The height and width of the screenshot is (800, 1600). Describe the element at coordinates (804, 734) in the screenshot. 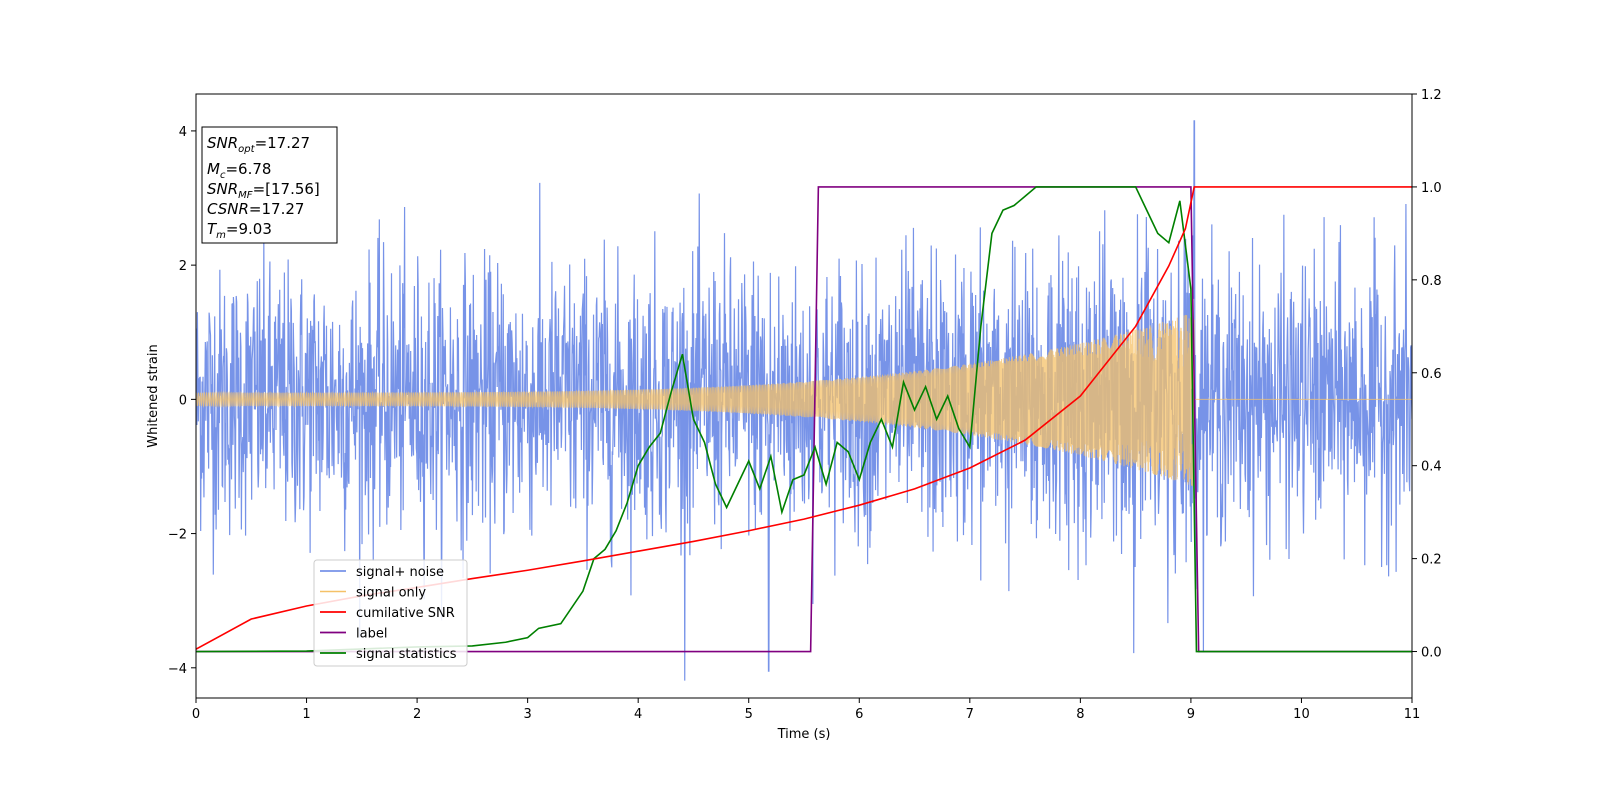

I see `x-axis-label: Time (s)` at that location.